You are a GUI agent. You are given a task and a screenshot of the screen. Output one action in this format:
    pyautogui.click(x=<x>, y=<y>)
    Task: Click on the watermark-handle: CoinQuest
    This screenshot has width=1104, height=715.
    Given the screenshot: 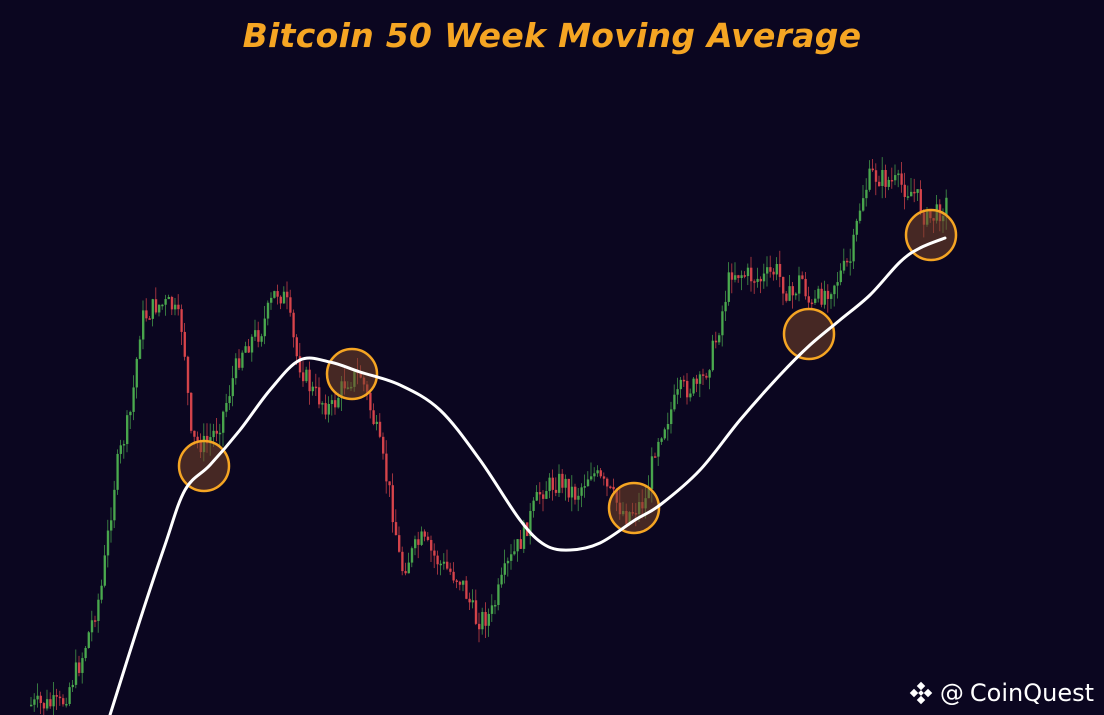 What is the action you would take?
    pyautogui.click(x=1031, y=693)
    